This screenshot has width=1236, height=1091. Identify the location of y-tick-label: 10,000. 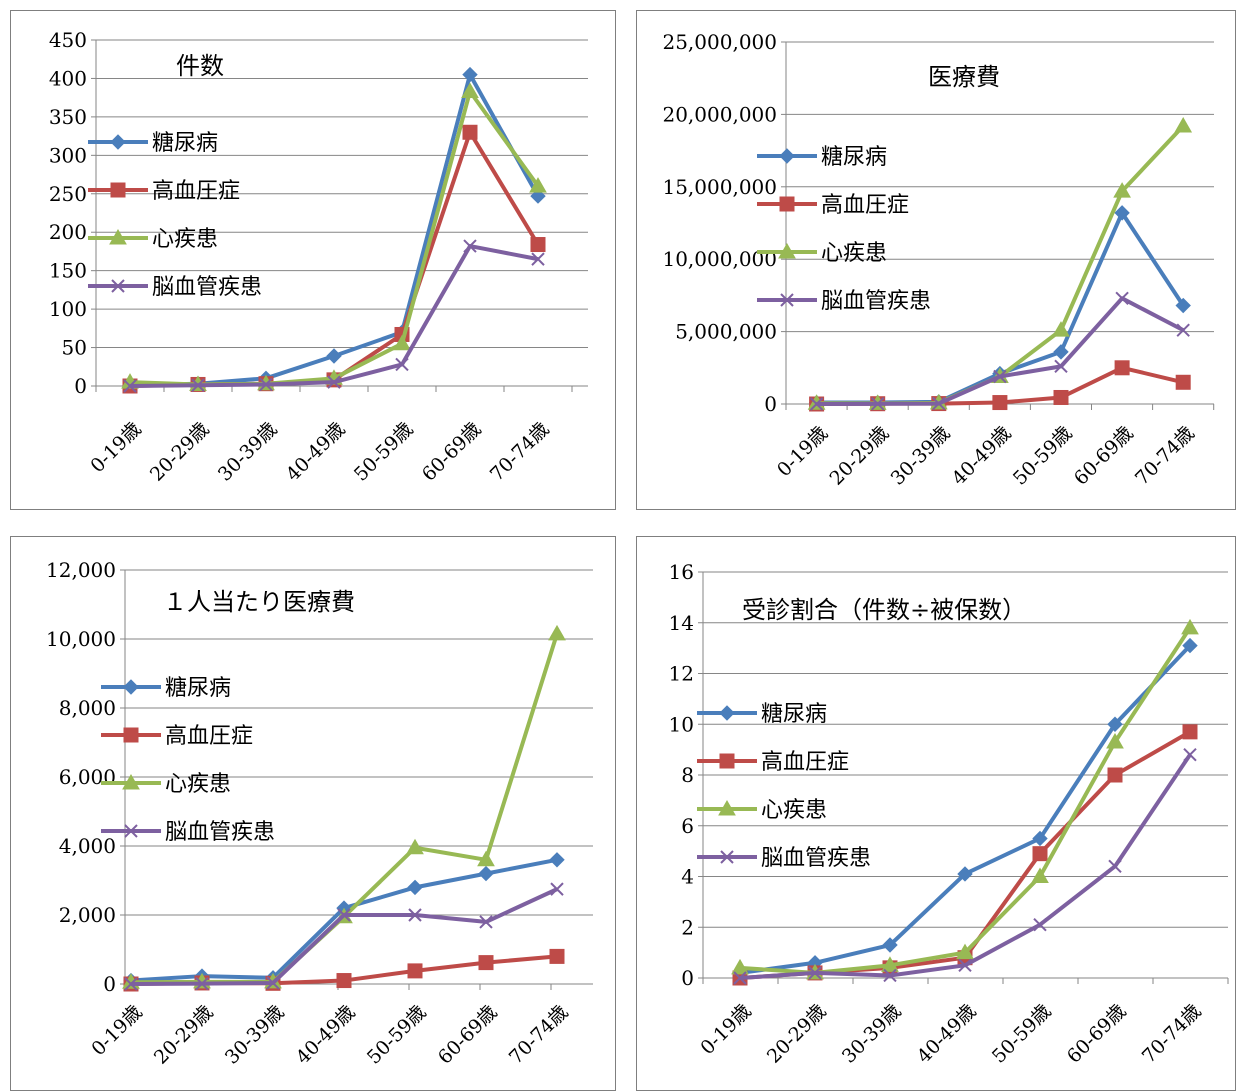
(81, 639).